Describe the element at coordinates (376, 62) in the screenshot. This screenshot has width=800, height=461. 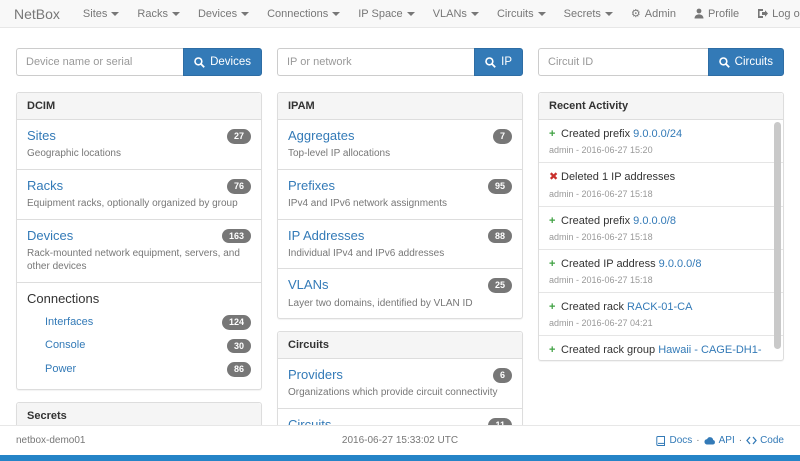
I see `ip-search-input` at that location.